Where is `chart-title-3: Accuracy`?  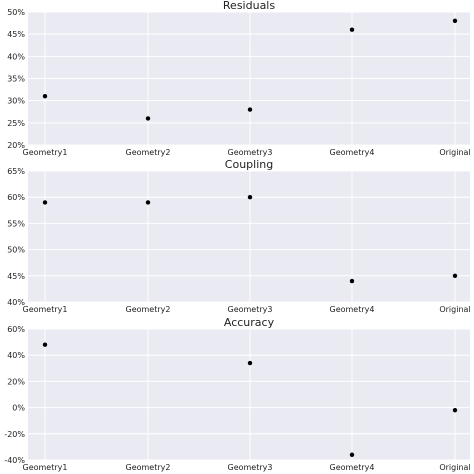
chart-title-3: Accuracy is located at coordinates (249, 322).